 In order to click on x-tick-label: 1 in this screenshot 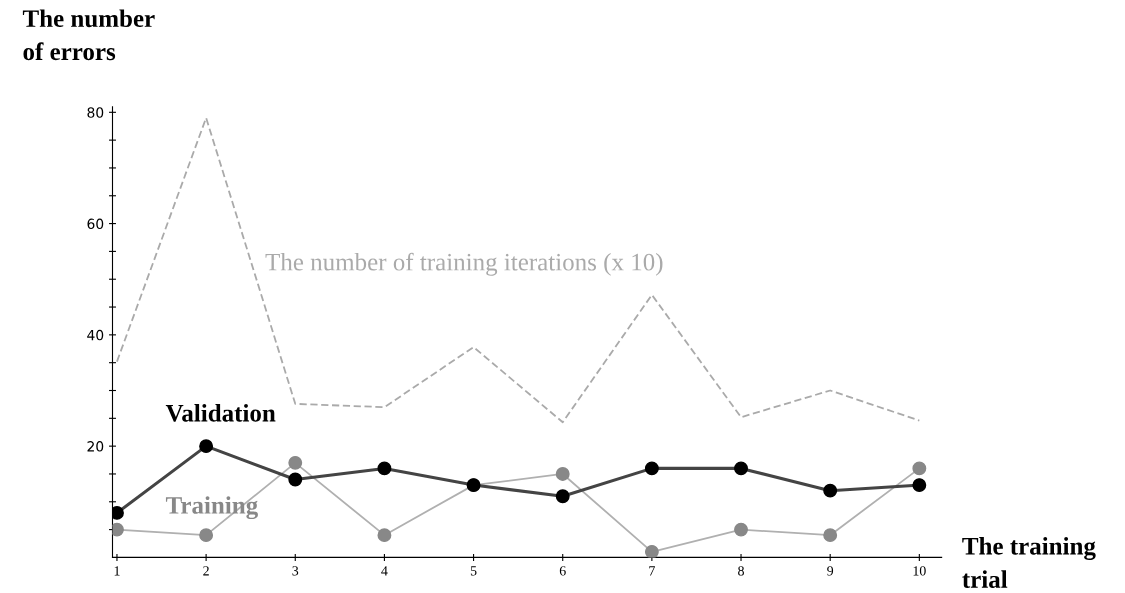, I will do `click(117, 571)`.